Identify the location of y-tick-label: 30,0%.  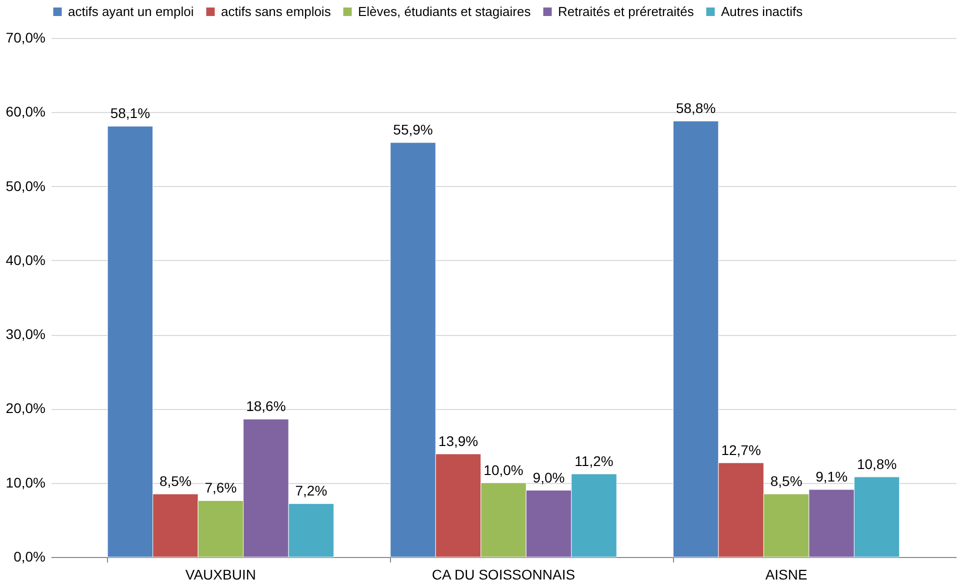
(26, 334).